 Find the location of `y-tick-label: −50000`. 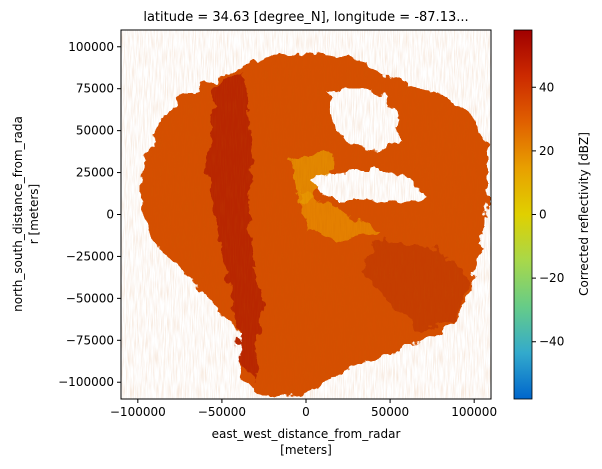

y-tick-label: −50000 is located at coordinates (90, 298).